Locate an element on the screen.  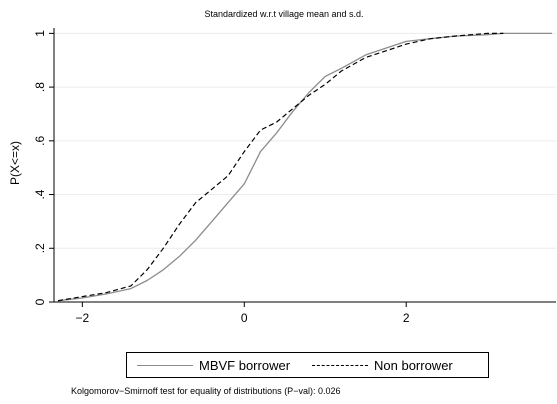
x-axis-ticks: −2024 is located at coordinates (316, 313).